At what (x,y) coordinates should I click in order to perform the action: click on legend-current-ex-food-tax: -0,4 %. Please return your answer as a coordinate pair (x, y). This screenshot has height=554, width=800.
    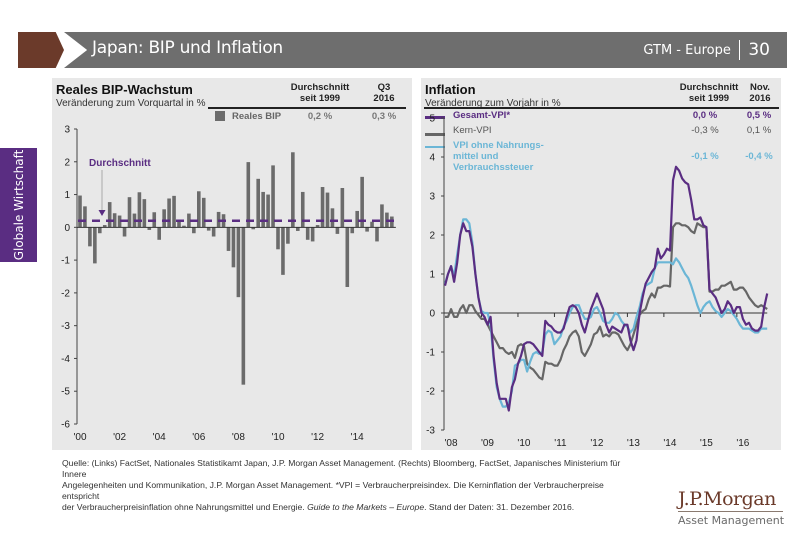
    Looking at the image, I should click on (759, 156).